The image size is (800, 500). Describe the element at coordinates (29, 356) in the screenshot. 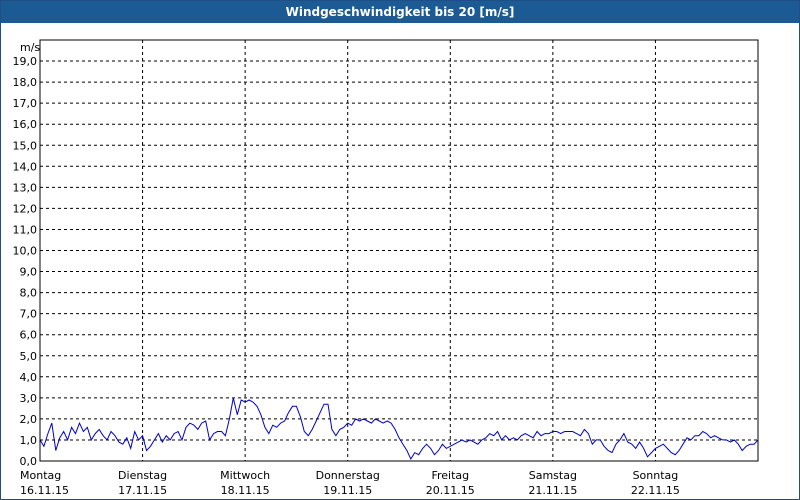

I see `y-tick-label: 5,0` at that location.